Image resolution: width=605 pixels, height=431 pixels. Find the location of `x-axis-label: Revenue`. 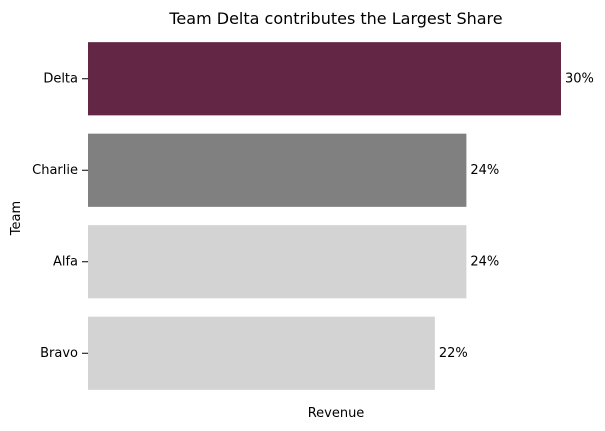

x-axis-label: Revenue is located at coordinates (336, 413).